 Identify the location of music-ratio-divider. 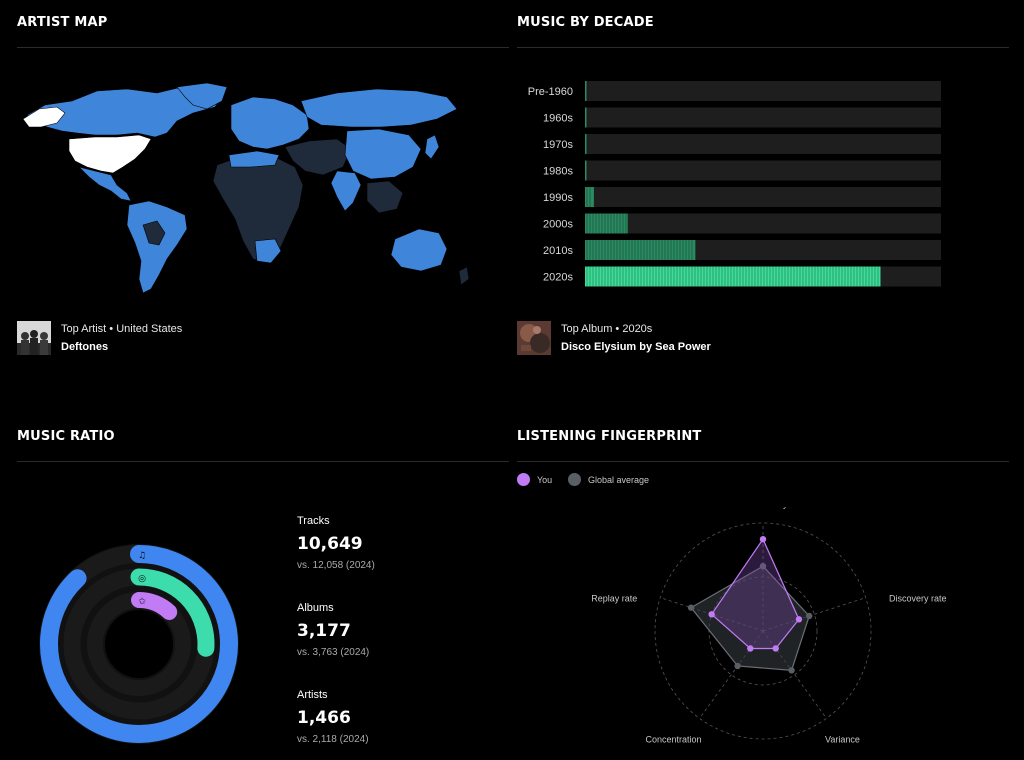
(263, 461).